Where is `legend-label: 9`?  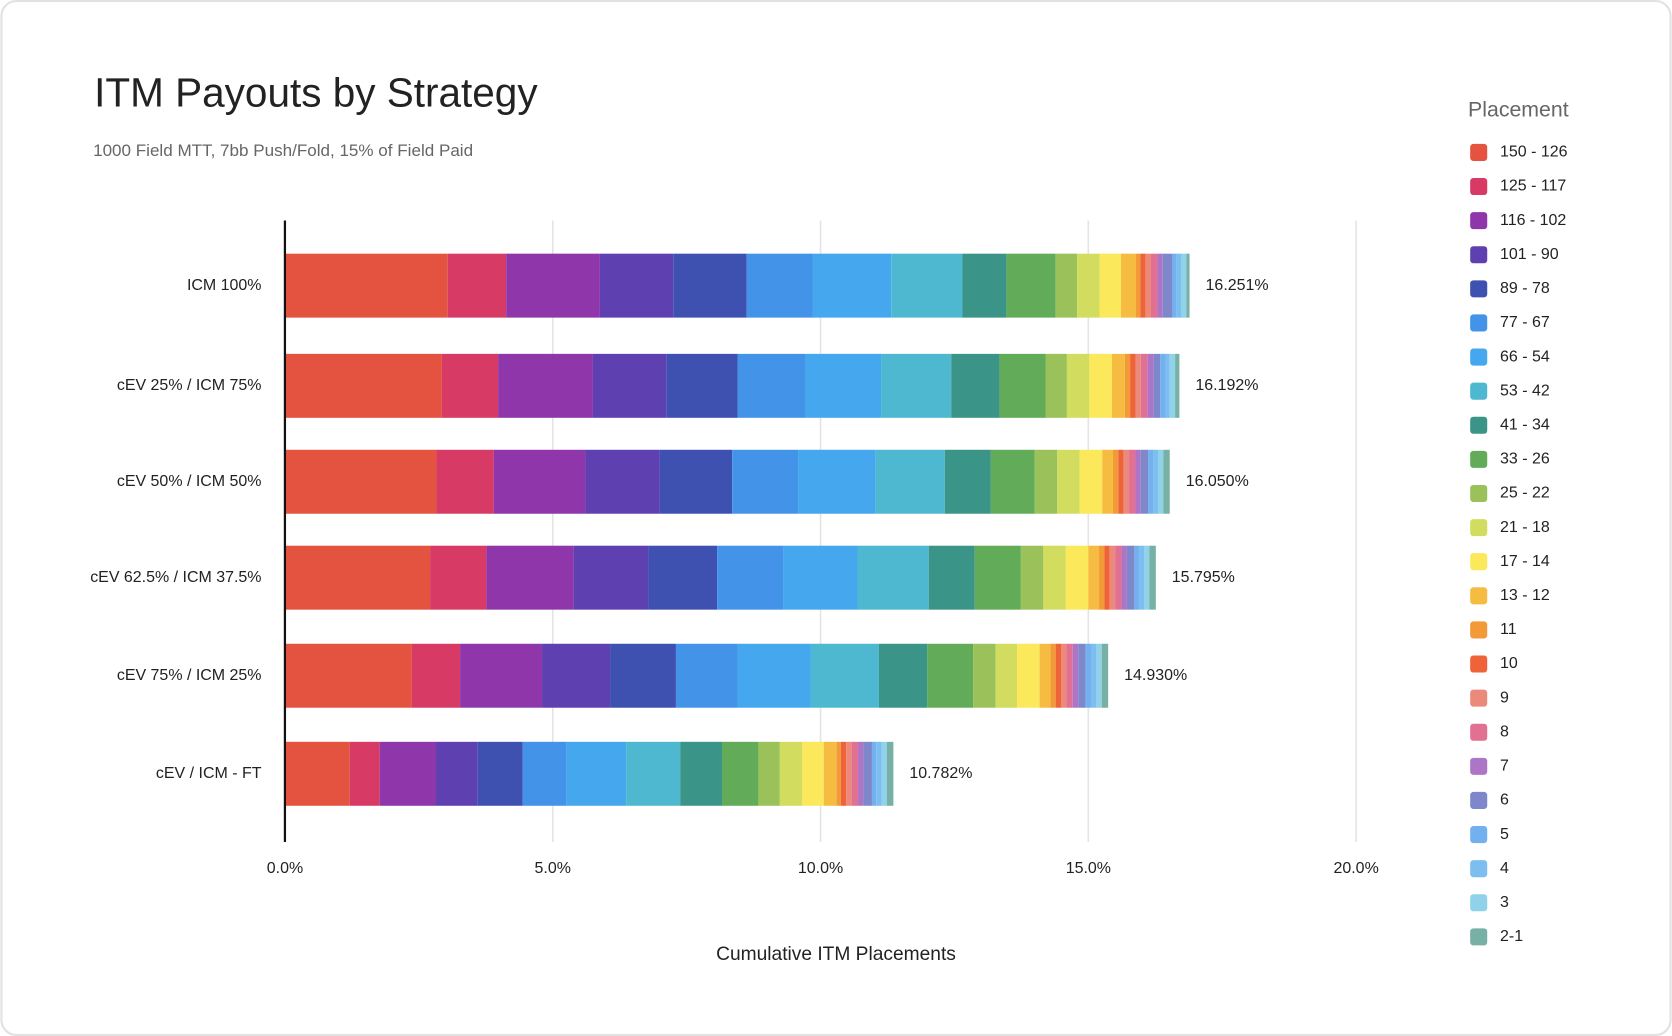
legend-label: 9 is located at coordinates (1504, 697).